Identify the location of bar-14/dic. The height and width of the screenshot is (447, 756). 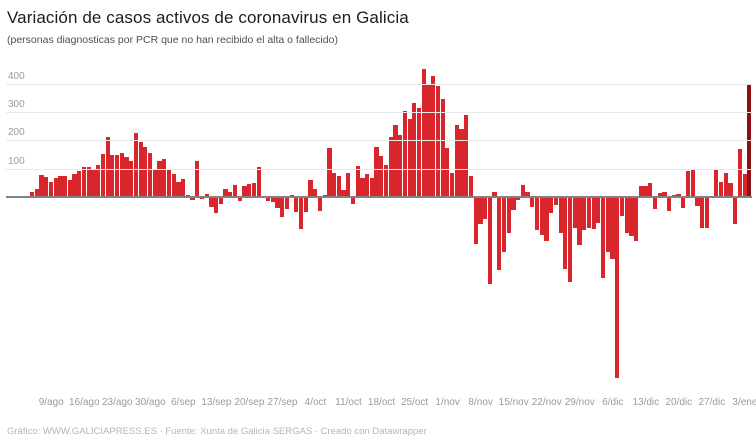
(650, 189).